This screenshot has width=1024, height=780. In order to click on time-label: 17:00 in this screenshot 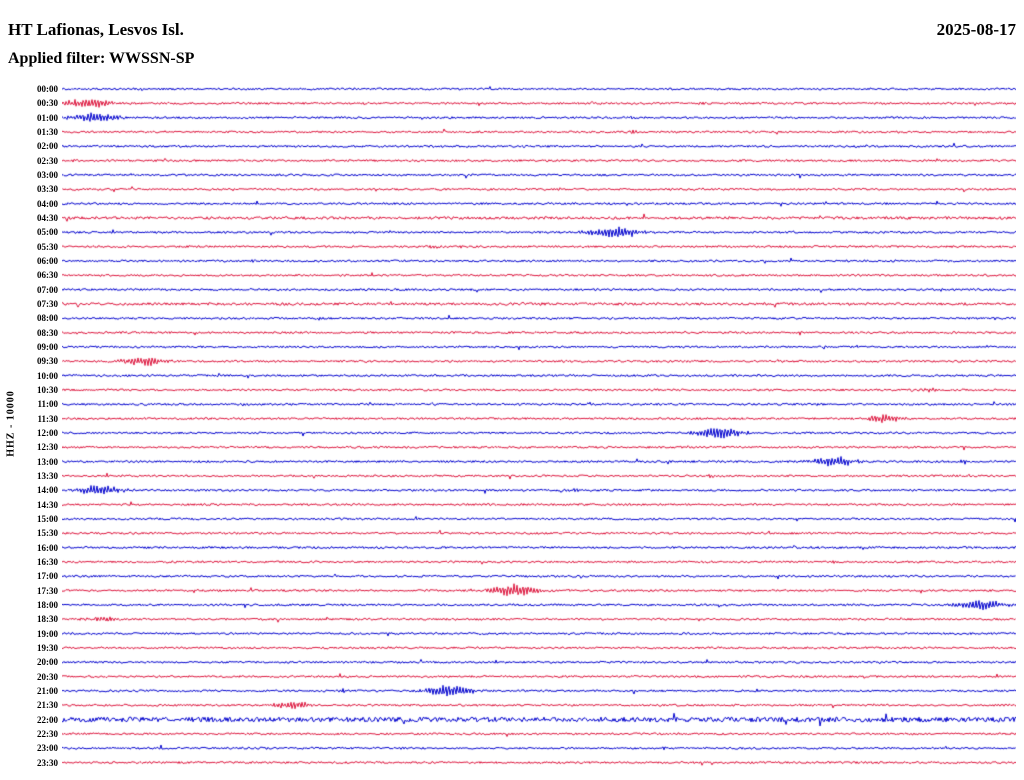, I will do `click(47, 576)`.